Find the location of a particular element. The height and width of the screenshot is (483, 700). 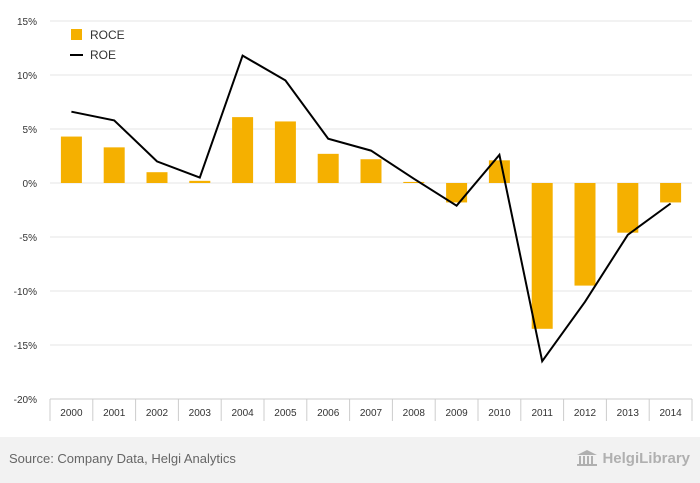

roce-bar-2009 is located at coordinates (457, 193).